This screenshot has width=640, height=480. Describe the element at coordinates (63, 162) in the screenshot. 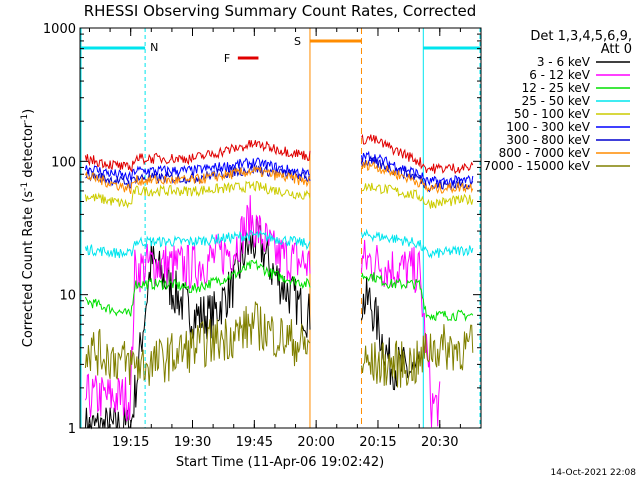

I see `y-tick-label: 100` at that location.